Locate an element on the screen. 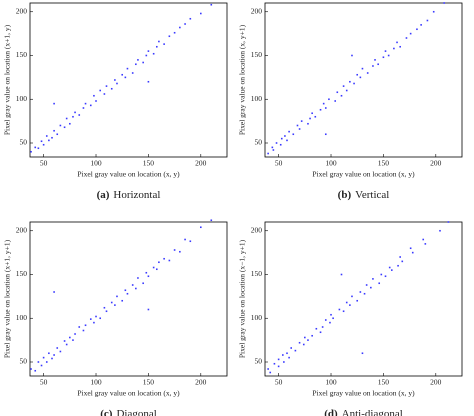 Image resolution: width=474 pixels, height=416 pixels. x-tick-label: 50 is located at coordinates (44, 382).